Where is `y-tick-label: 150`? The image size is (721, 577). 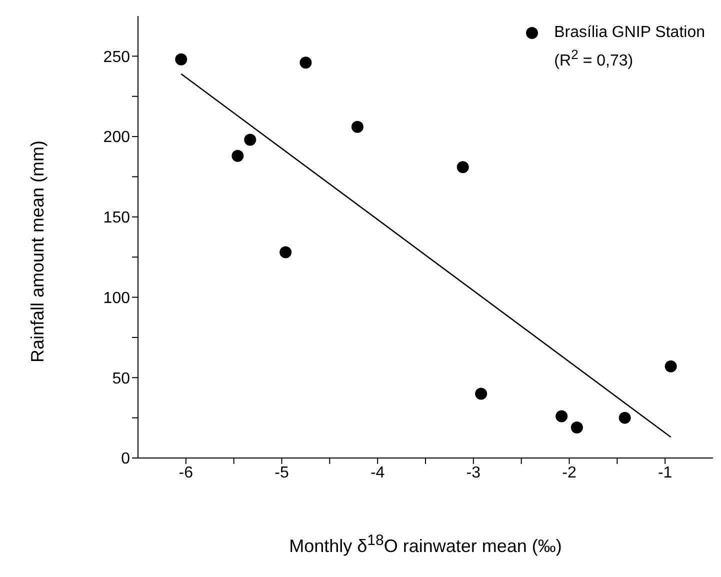 y-tick-label: 150 is located at coordinates (116, 218).